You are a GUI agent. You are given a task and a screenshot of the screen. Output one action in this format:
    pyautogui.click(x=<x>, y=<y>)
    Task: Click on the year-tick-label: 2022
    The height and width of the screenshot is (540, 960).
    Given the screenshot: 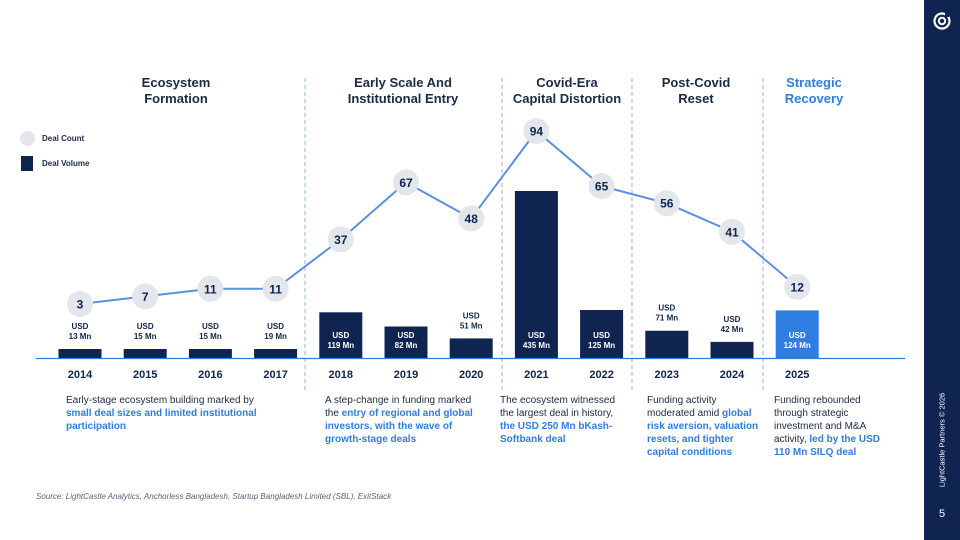 What is the action you would take?
    pyautogui.click(x=601, y=375)
    